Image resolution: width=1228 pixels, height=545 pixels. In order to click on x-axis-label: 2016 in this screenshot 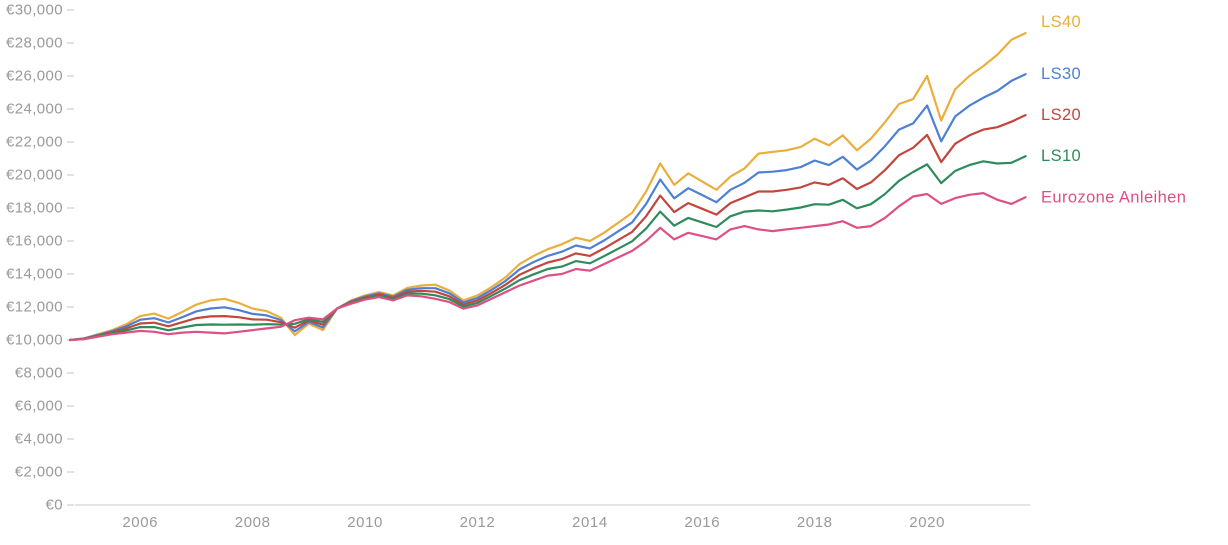, I will do `click(702, 522)`.